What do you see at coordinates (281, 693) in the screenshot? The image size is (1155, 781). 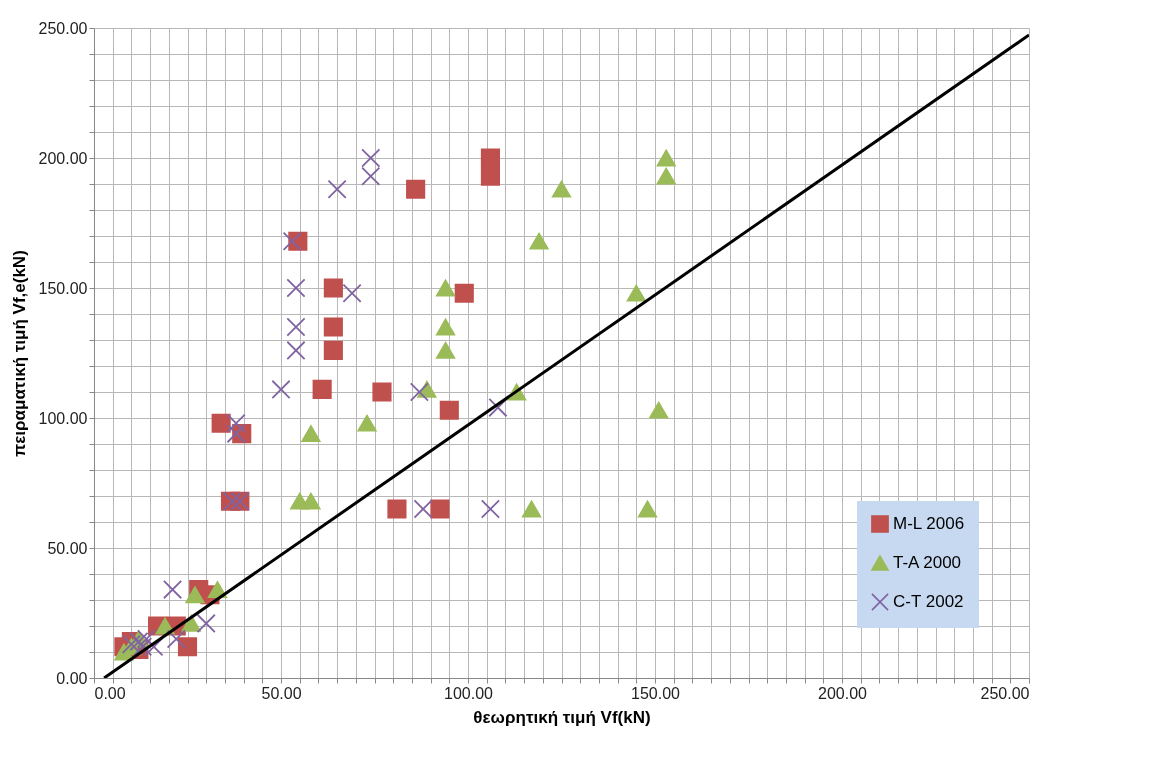 I see `x-tick-label: 50.00` at bounding box center [281, 693].